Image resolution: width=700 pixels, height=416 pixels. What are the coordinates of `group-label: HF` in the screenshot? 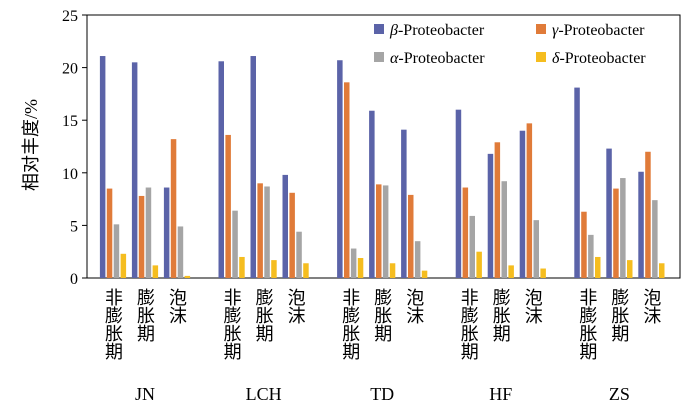 It's located at (500, 394).